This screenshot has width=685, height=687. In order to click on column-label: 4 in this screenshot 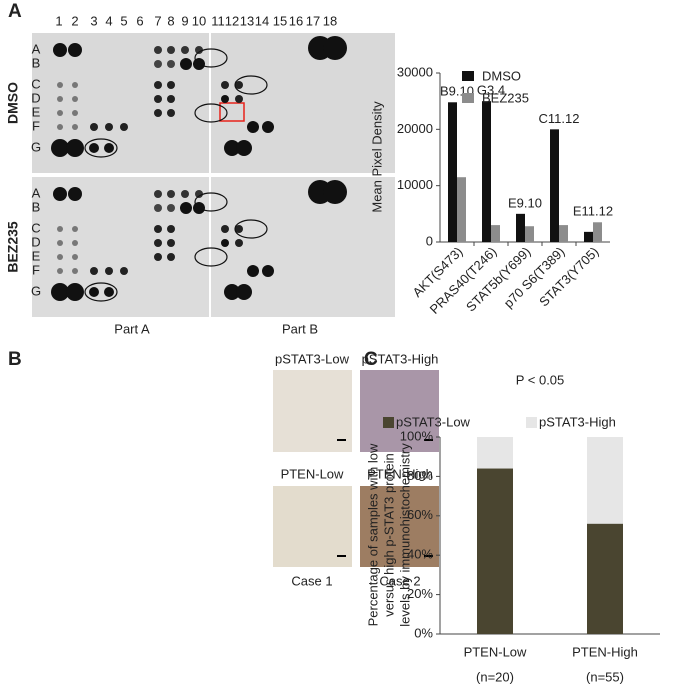, I will do `click(108, 20)`.